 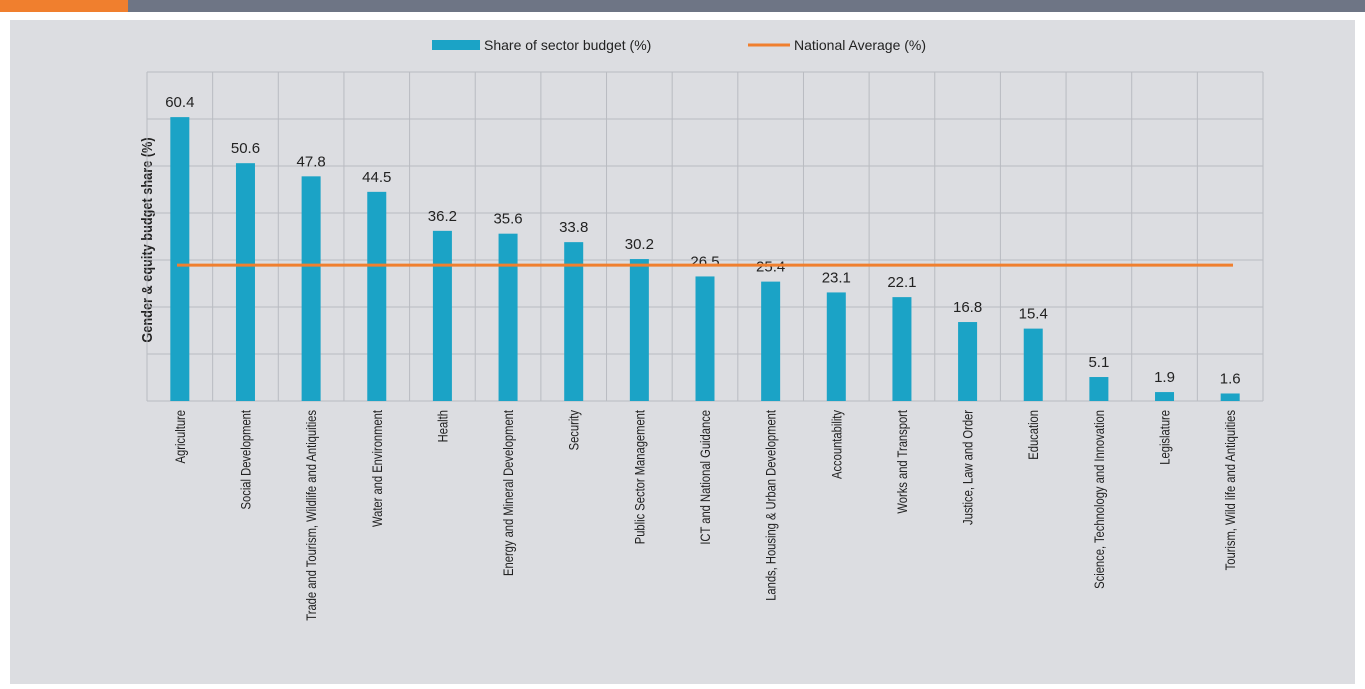 I want to click on value-label: 26.5, so click(x=704, y=261).